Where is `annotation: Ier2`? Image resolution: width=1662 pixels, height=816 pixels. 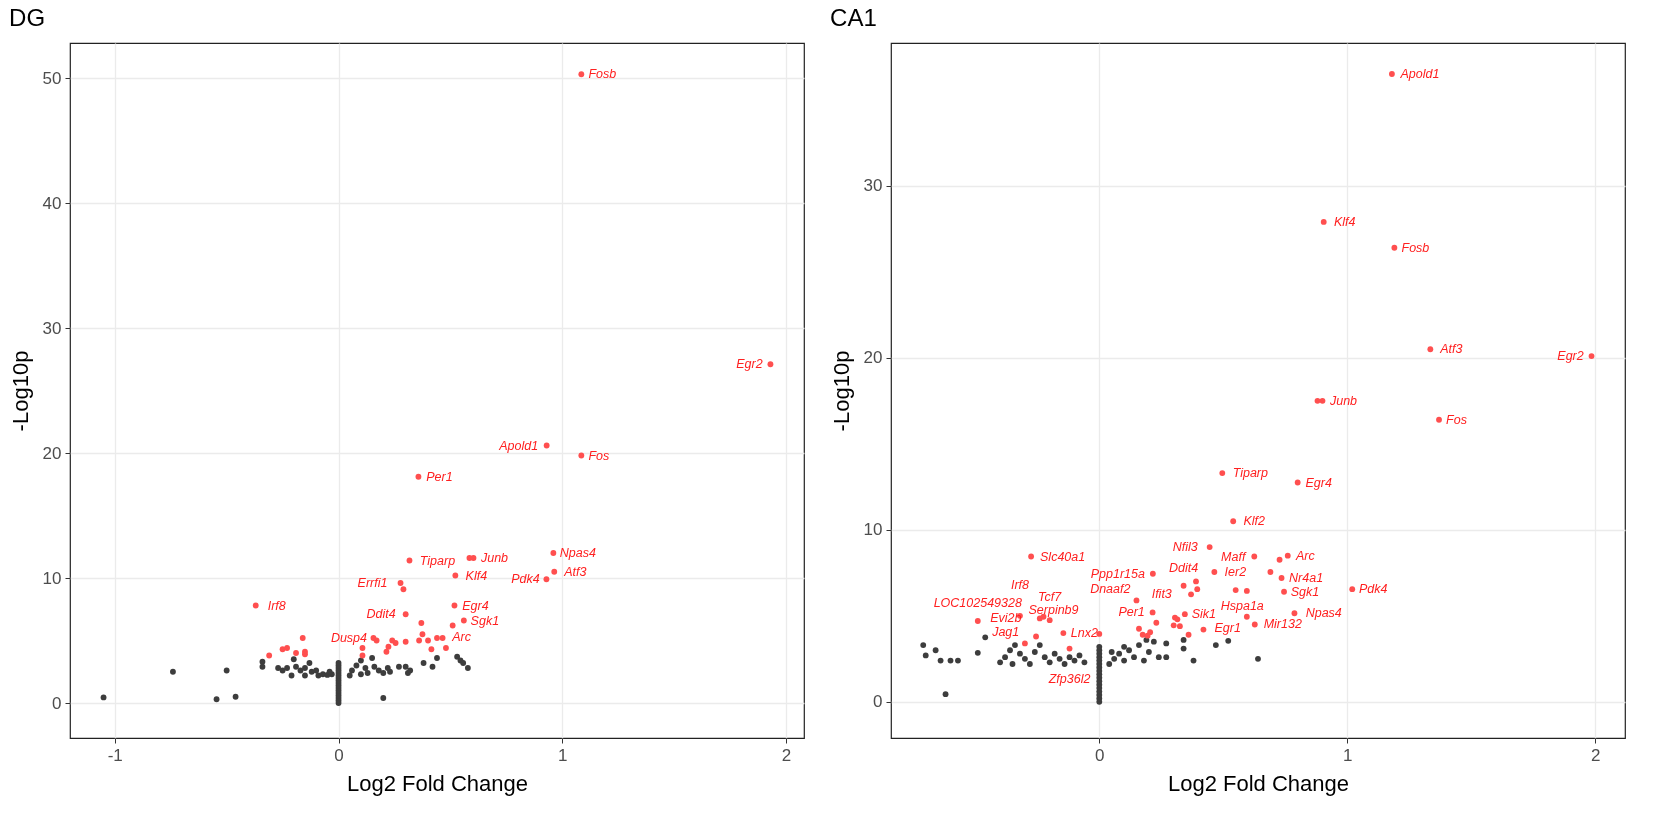 annotation: Ier2 is located at coordinates (1235, 571).